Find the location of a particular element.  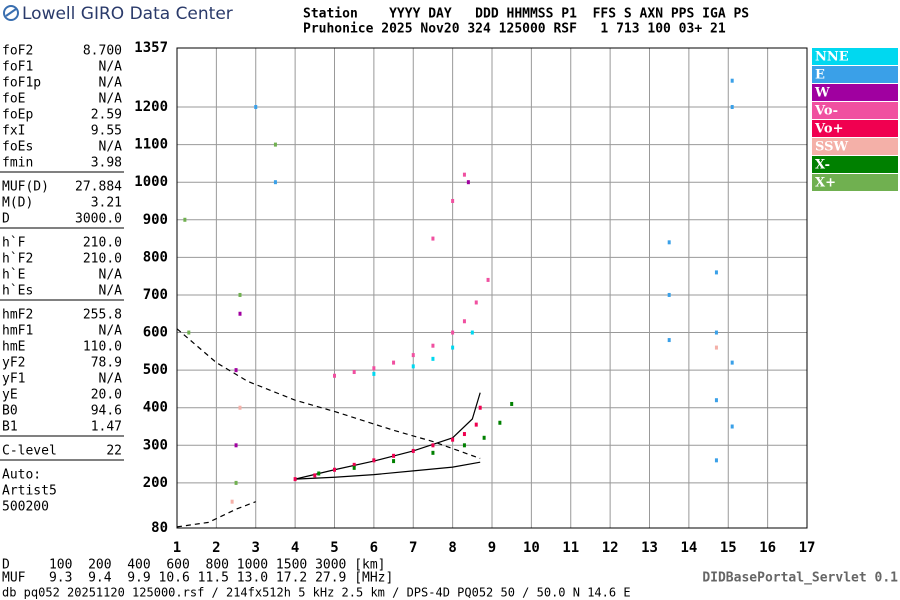

x-tick-label: 15 is located at coordinates (728, 548).